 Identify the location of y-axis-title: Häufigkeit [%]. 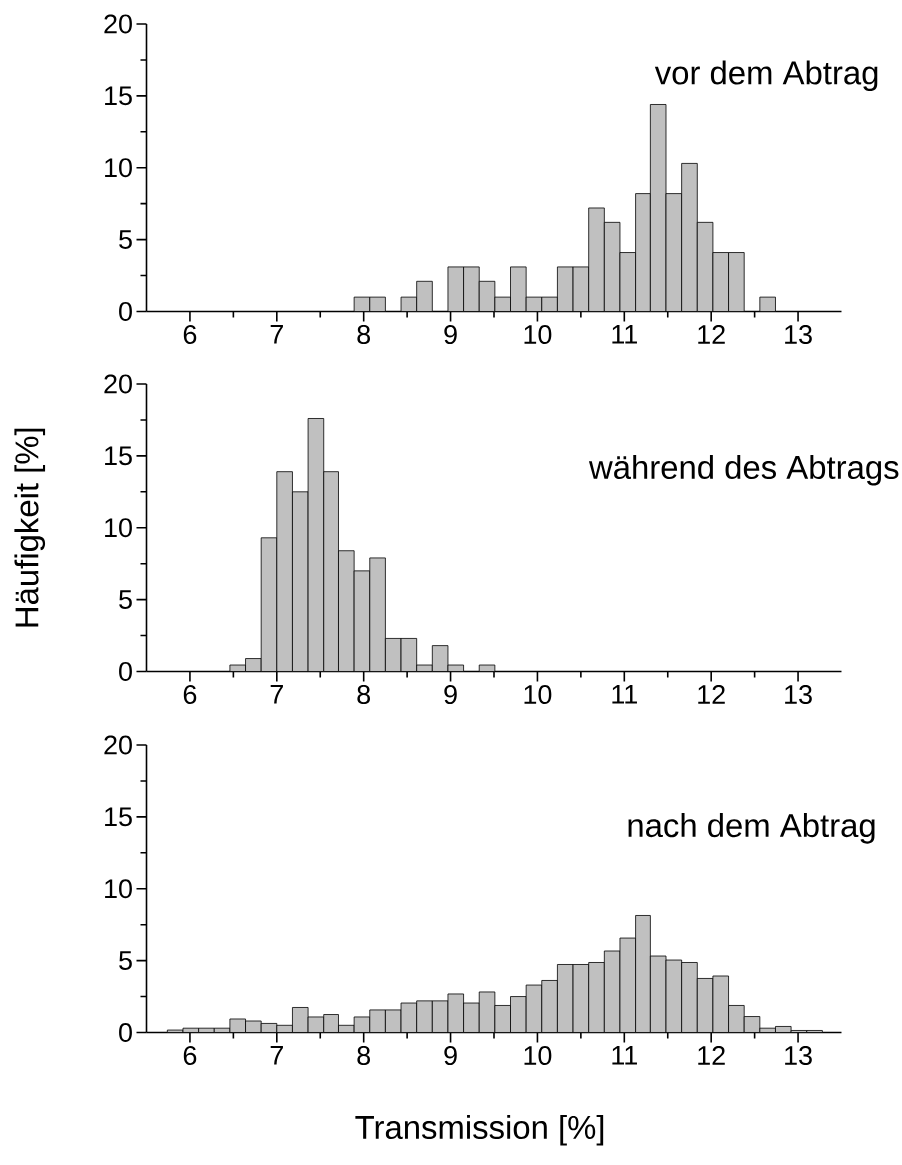
(30, 527).